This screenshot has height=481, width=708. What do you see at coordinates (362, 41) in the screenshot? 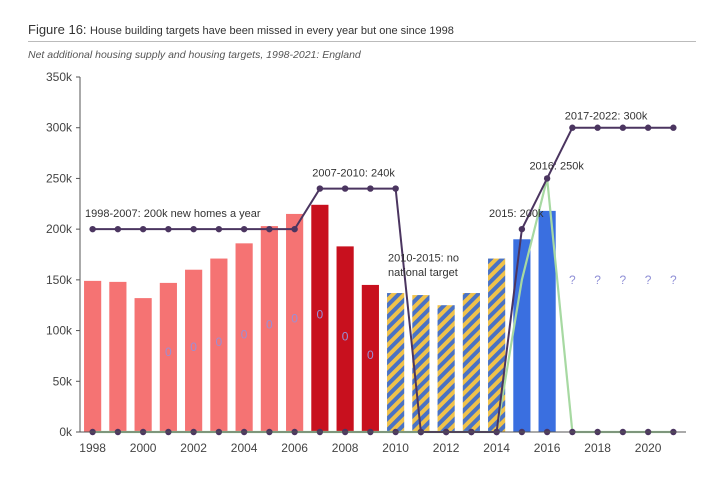
I see `title-divider` at bounding box center [362, 41].